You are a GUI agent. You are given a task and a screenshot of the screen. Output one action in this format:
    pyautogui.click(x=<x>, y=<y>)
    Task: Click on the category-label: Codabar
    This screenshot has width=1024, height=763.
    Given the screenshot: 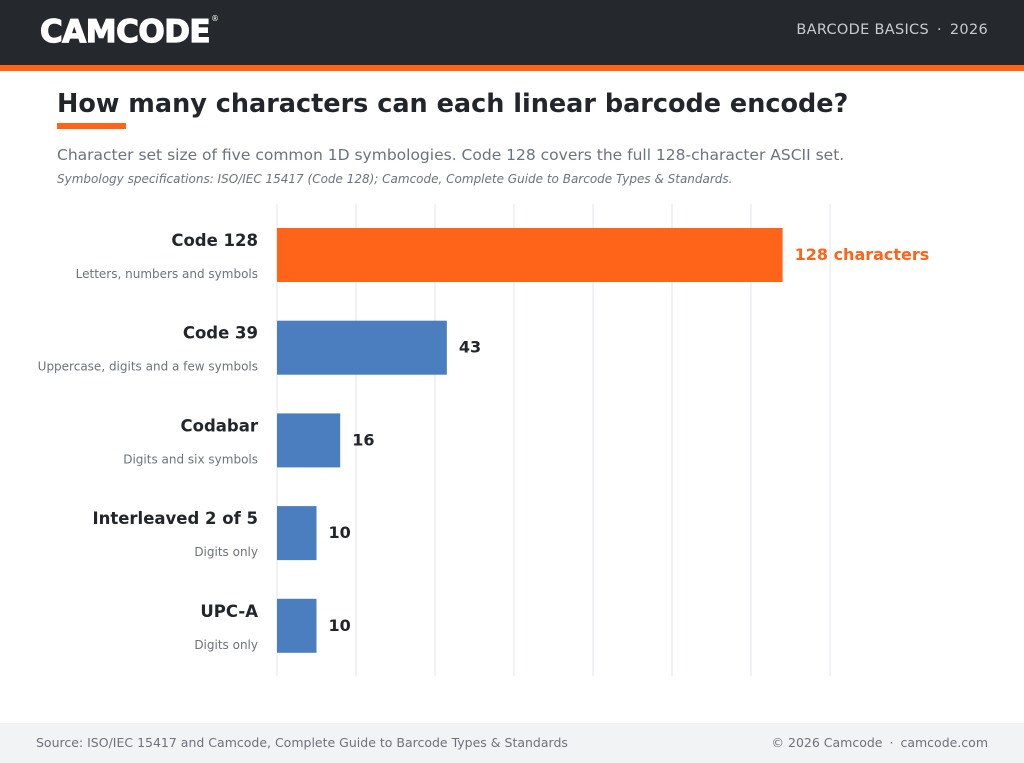 What is the action you would take?
    pyautogui.click(x=220, y=425)
    